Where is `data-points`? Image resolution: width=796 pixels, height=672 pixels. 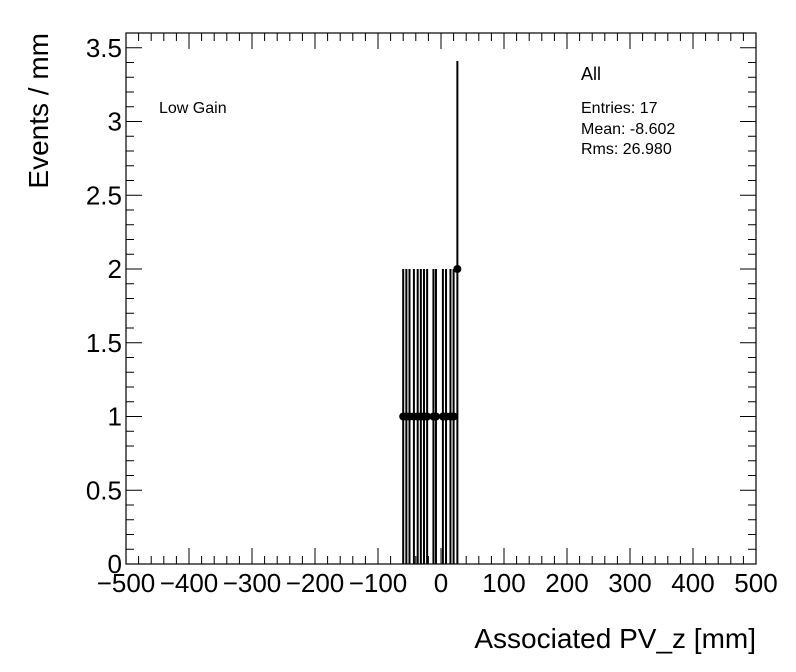
data-points is located at coordinates (430, 312).